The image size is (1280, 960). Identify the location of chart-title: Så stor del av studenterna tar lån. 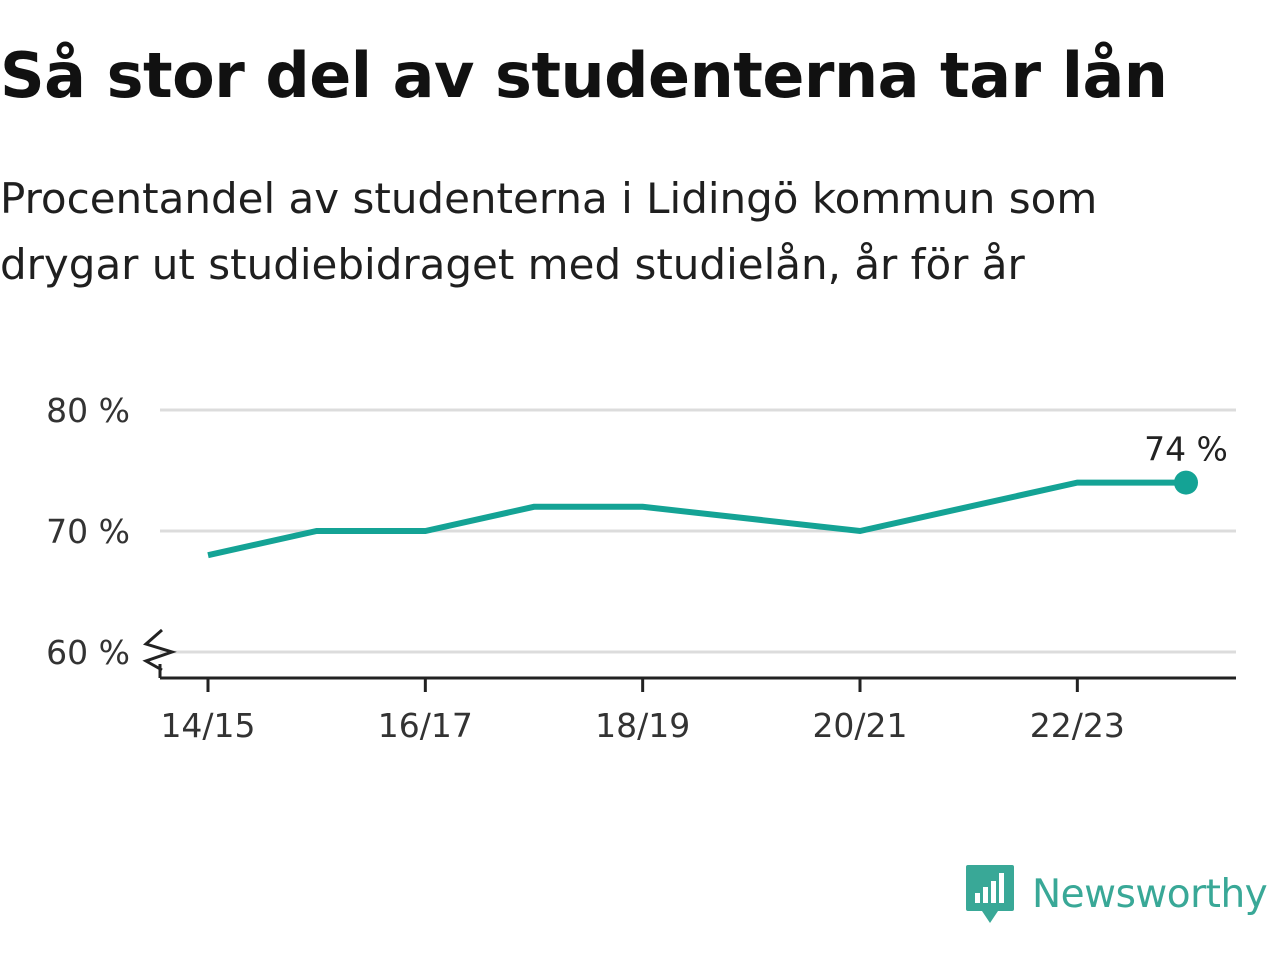
(584, 75).